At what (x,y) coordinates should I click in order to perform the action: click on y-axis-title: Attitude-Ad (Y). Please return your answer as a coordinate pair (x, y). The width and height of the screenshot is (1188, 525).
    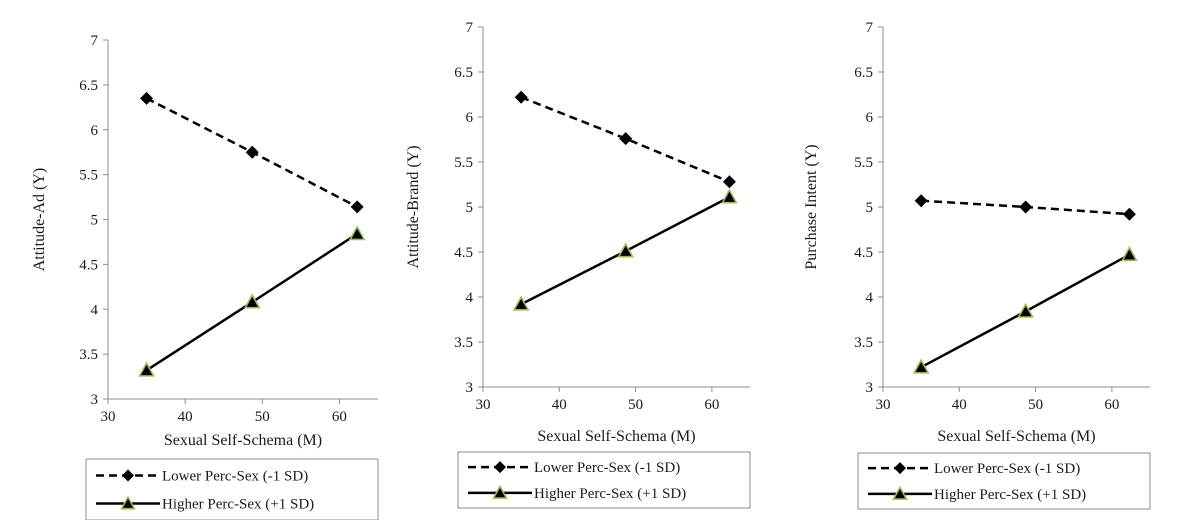
    Looking at the image, I should click on (39, 220).